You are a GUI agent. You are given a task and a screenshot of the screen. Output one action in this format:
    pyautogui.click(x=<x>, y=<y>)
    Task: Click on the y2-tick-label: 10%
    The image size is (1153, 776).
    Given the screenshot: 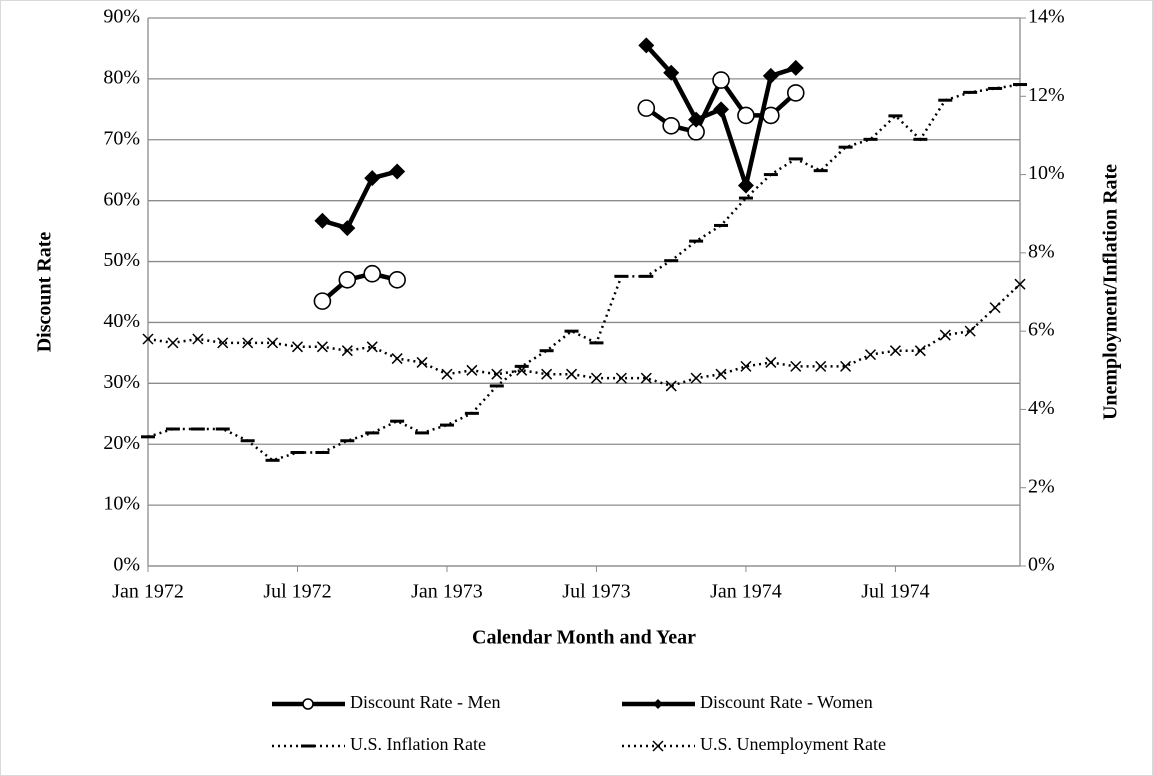 What is the action you would take?
    pyautogui.click(x=1046, y=173)
    